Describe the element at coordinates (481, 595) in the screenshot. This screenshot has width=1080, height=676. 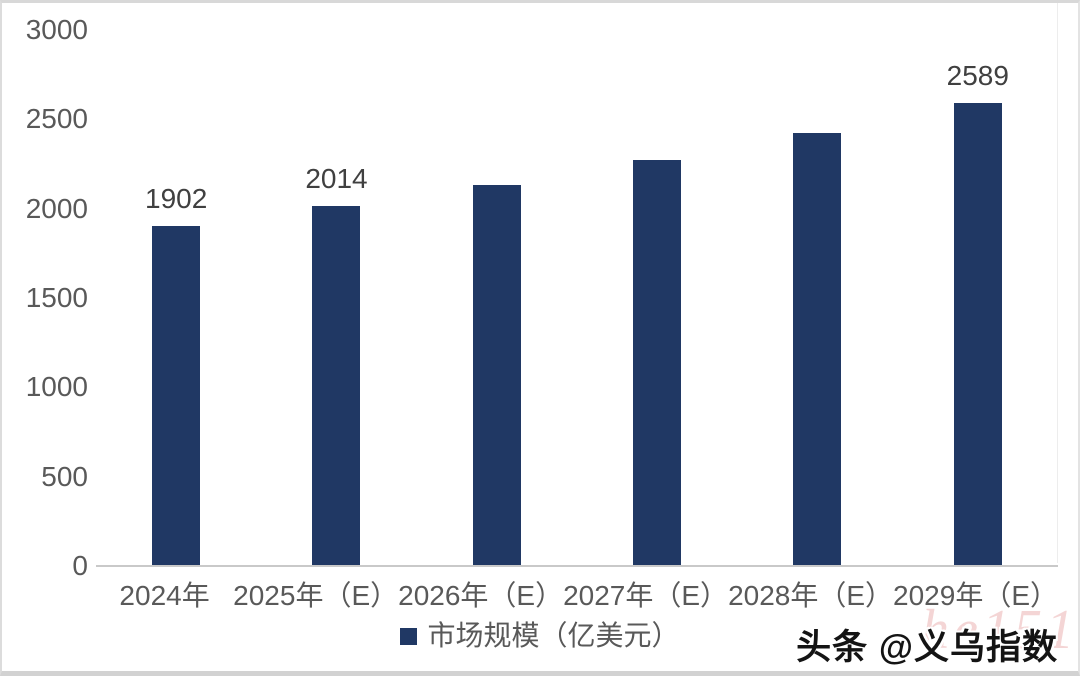
I see `x-axis-label: 2026年（E）` at that location.